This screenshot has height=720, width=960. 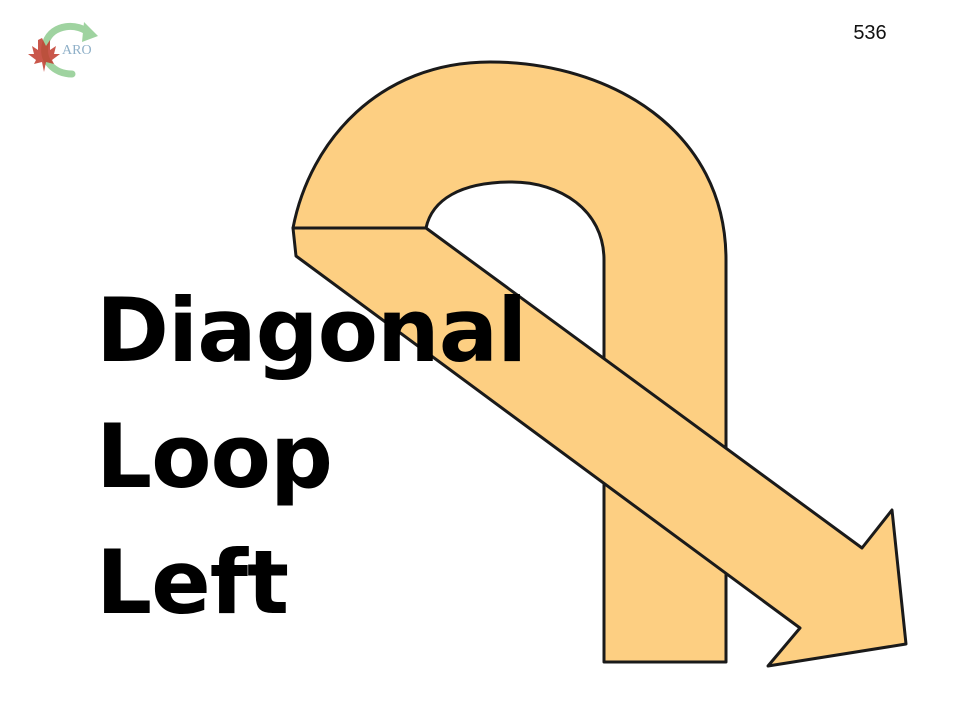 I want to click on title-line-2: Loop, so click(x=214, y=456).